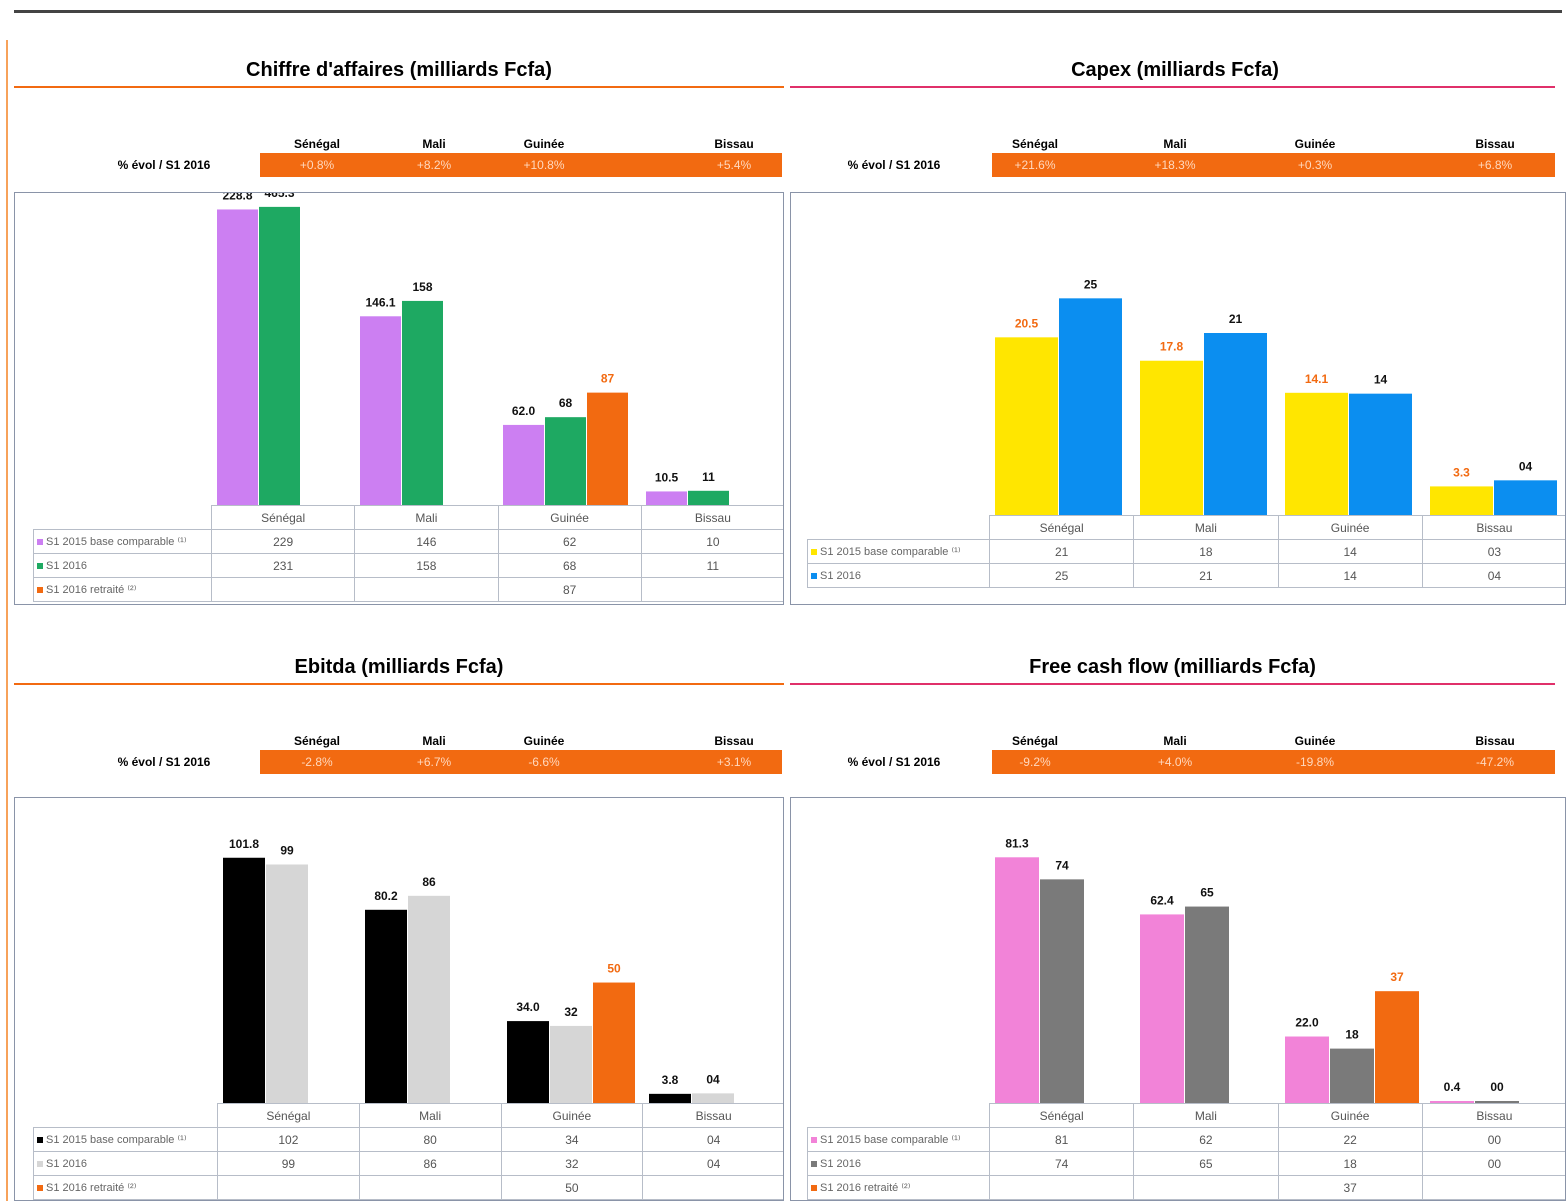 Image resolution: width=1566 pixels, height=1201 pixels. What do you see at coordinates (1350, 1139) in the screenshot?
I see `table-cell: 22` at bounding box center [1350, 1139].